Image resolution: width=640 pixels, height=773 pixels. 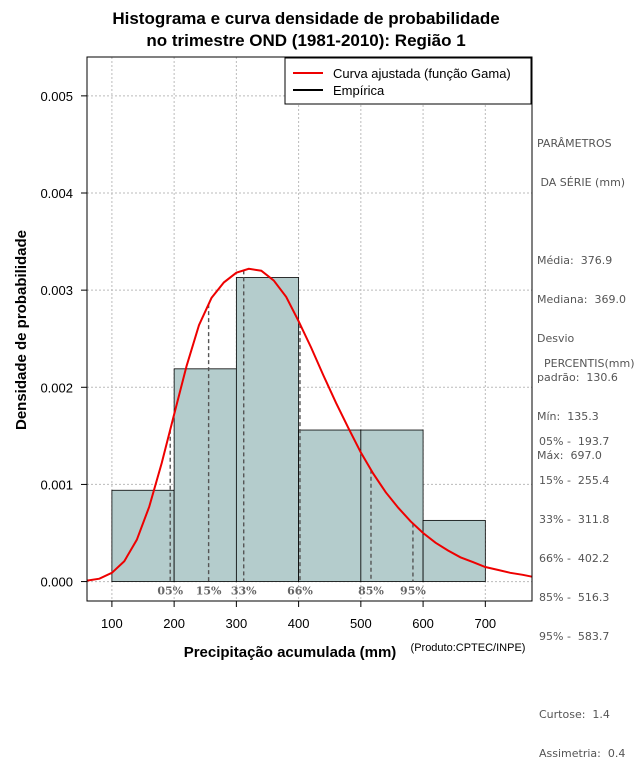 What do you see at coordinates (577, 377) in the screenshot?
I see `stat-desvio-value: padrão: 130.6` at bounding box center [577, 377].